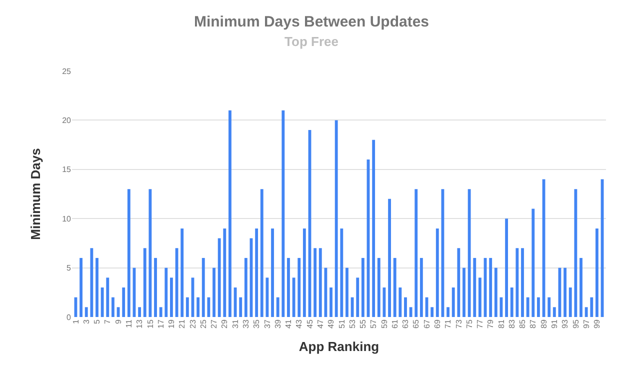 The width and height of the screenshot is (623, 381). What do you see at coordinates (182, 324) in the screenshot?
I see `x-tick-label: 21` at bounding box center [182, 324].